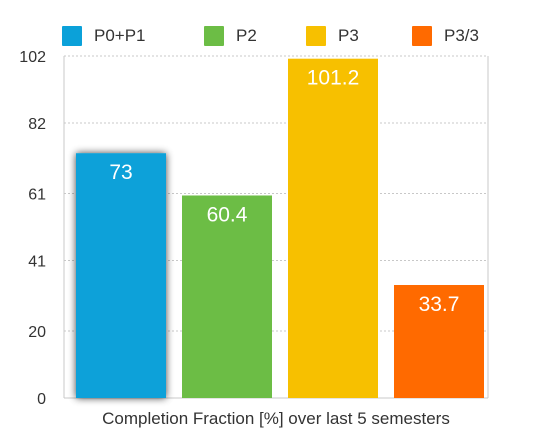  I want to click on bar-p2, so click(227, 296).